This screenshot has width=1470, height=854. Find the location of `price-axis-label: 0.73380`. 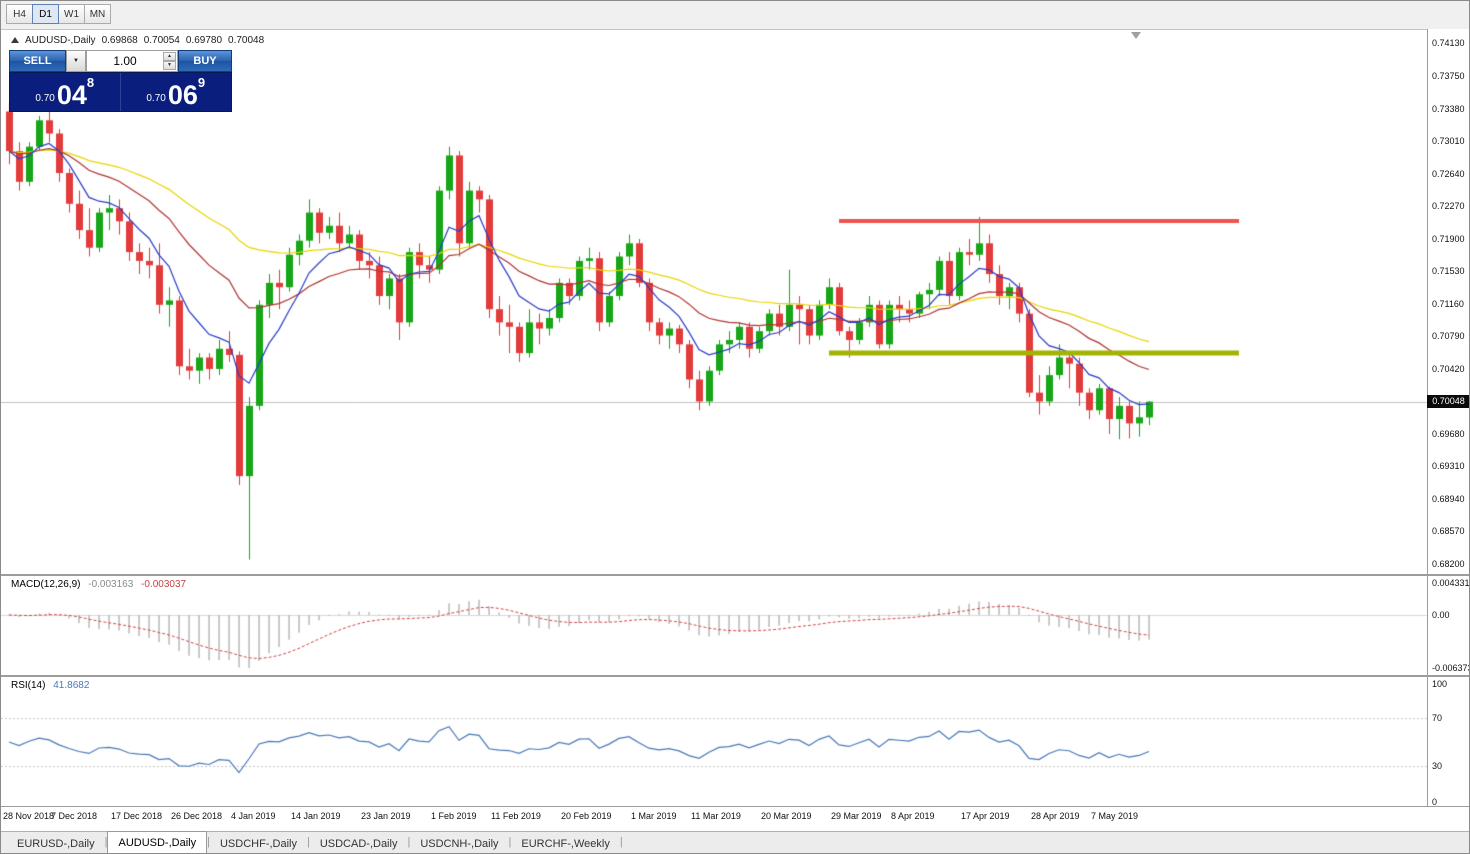

price-axis-label: 0.73380 is located at coordinates (1448, 108).